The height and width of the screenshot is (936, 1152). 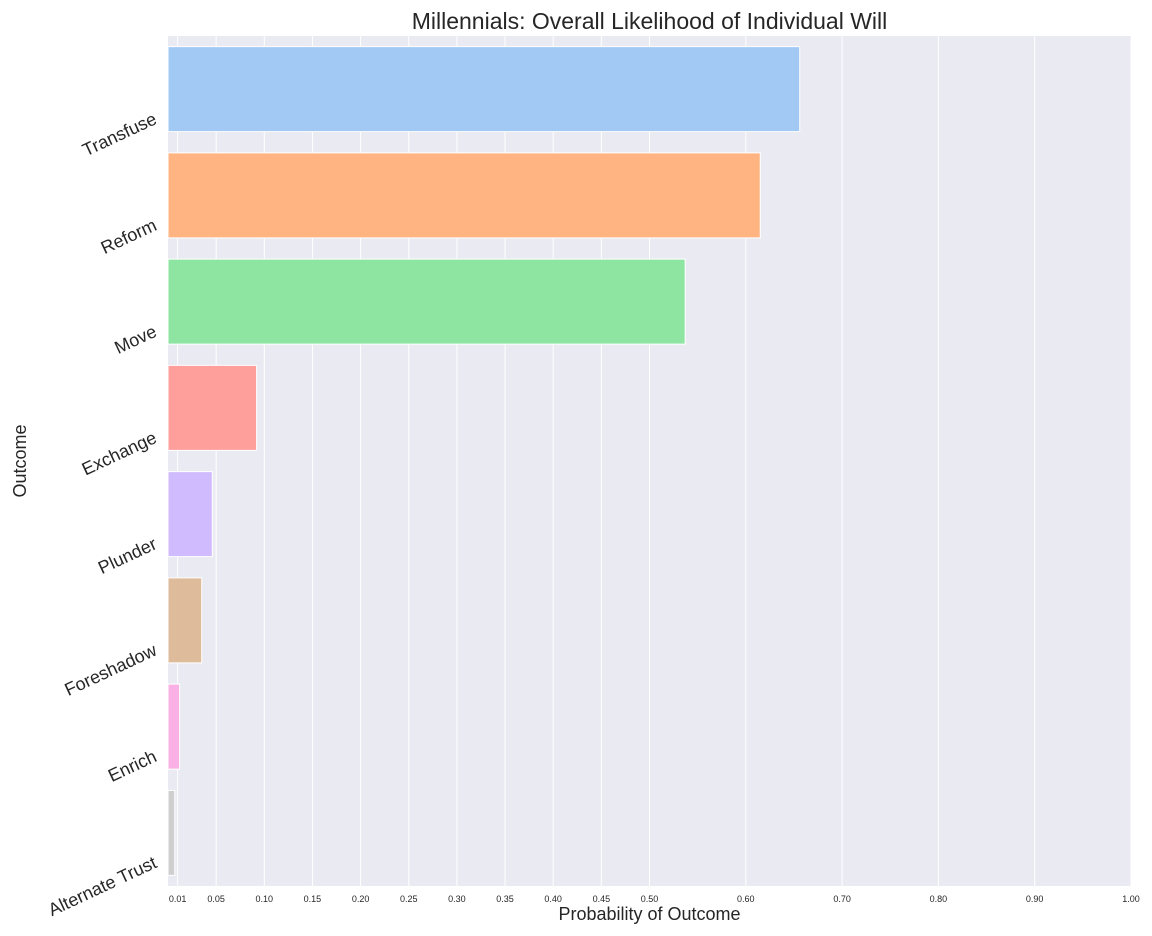 I want to click on x-tick-label: 0.35, so click(x=505, y=899).